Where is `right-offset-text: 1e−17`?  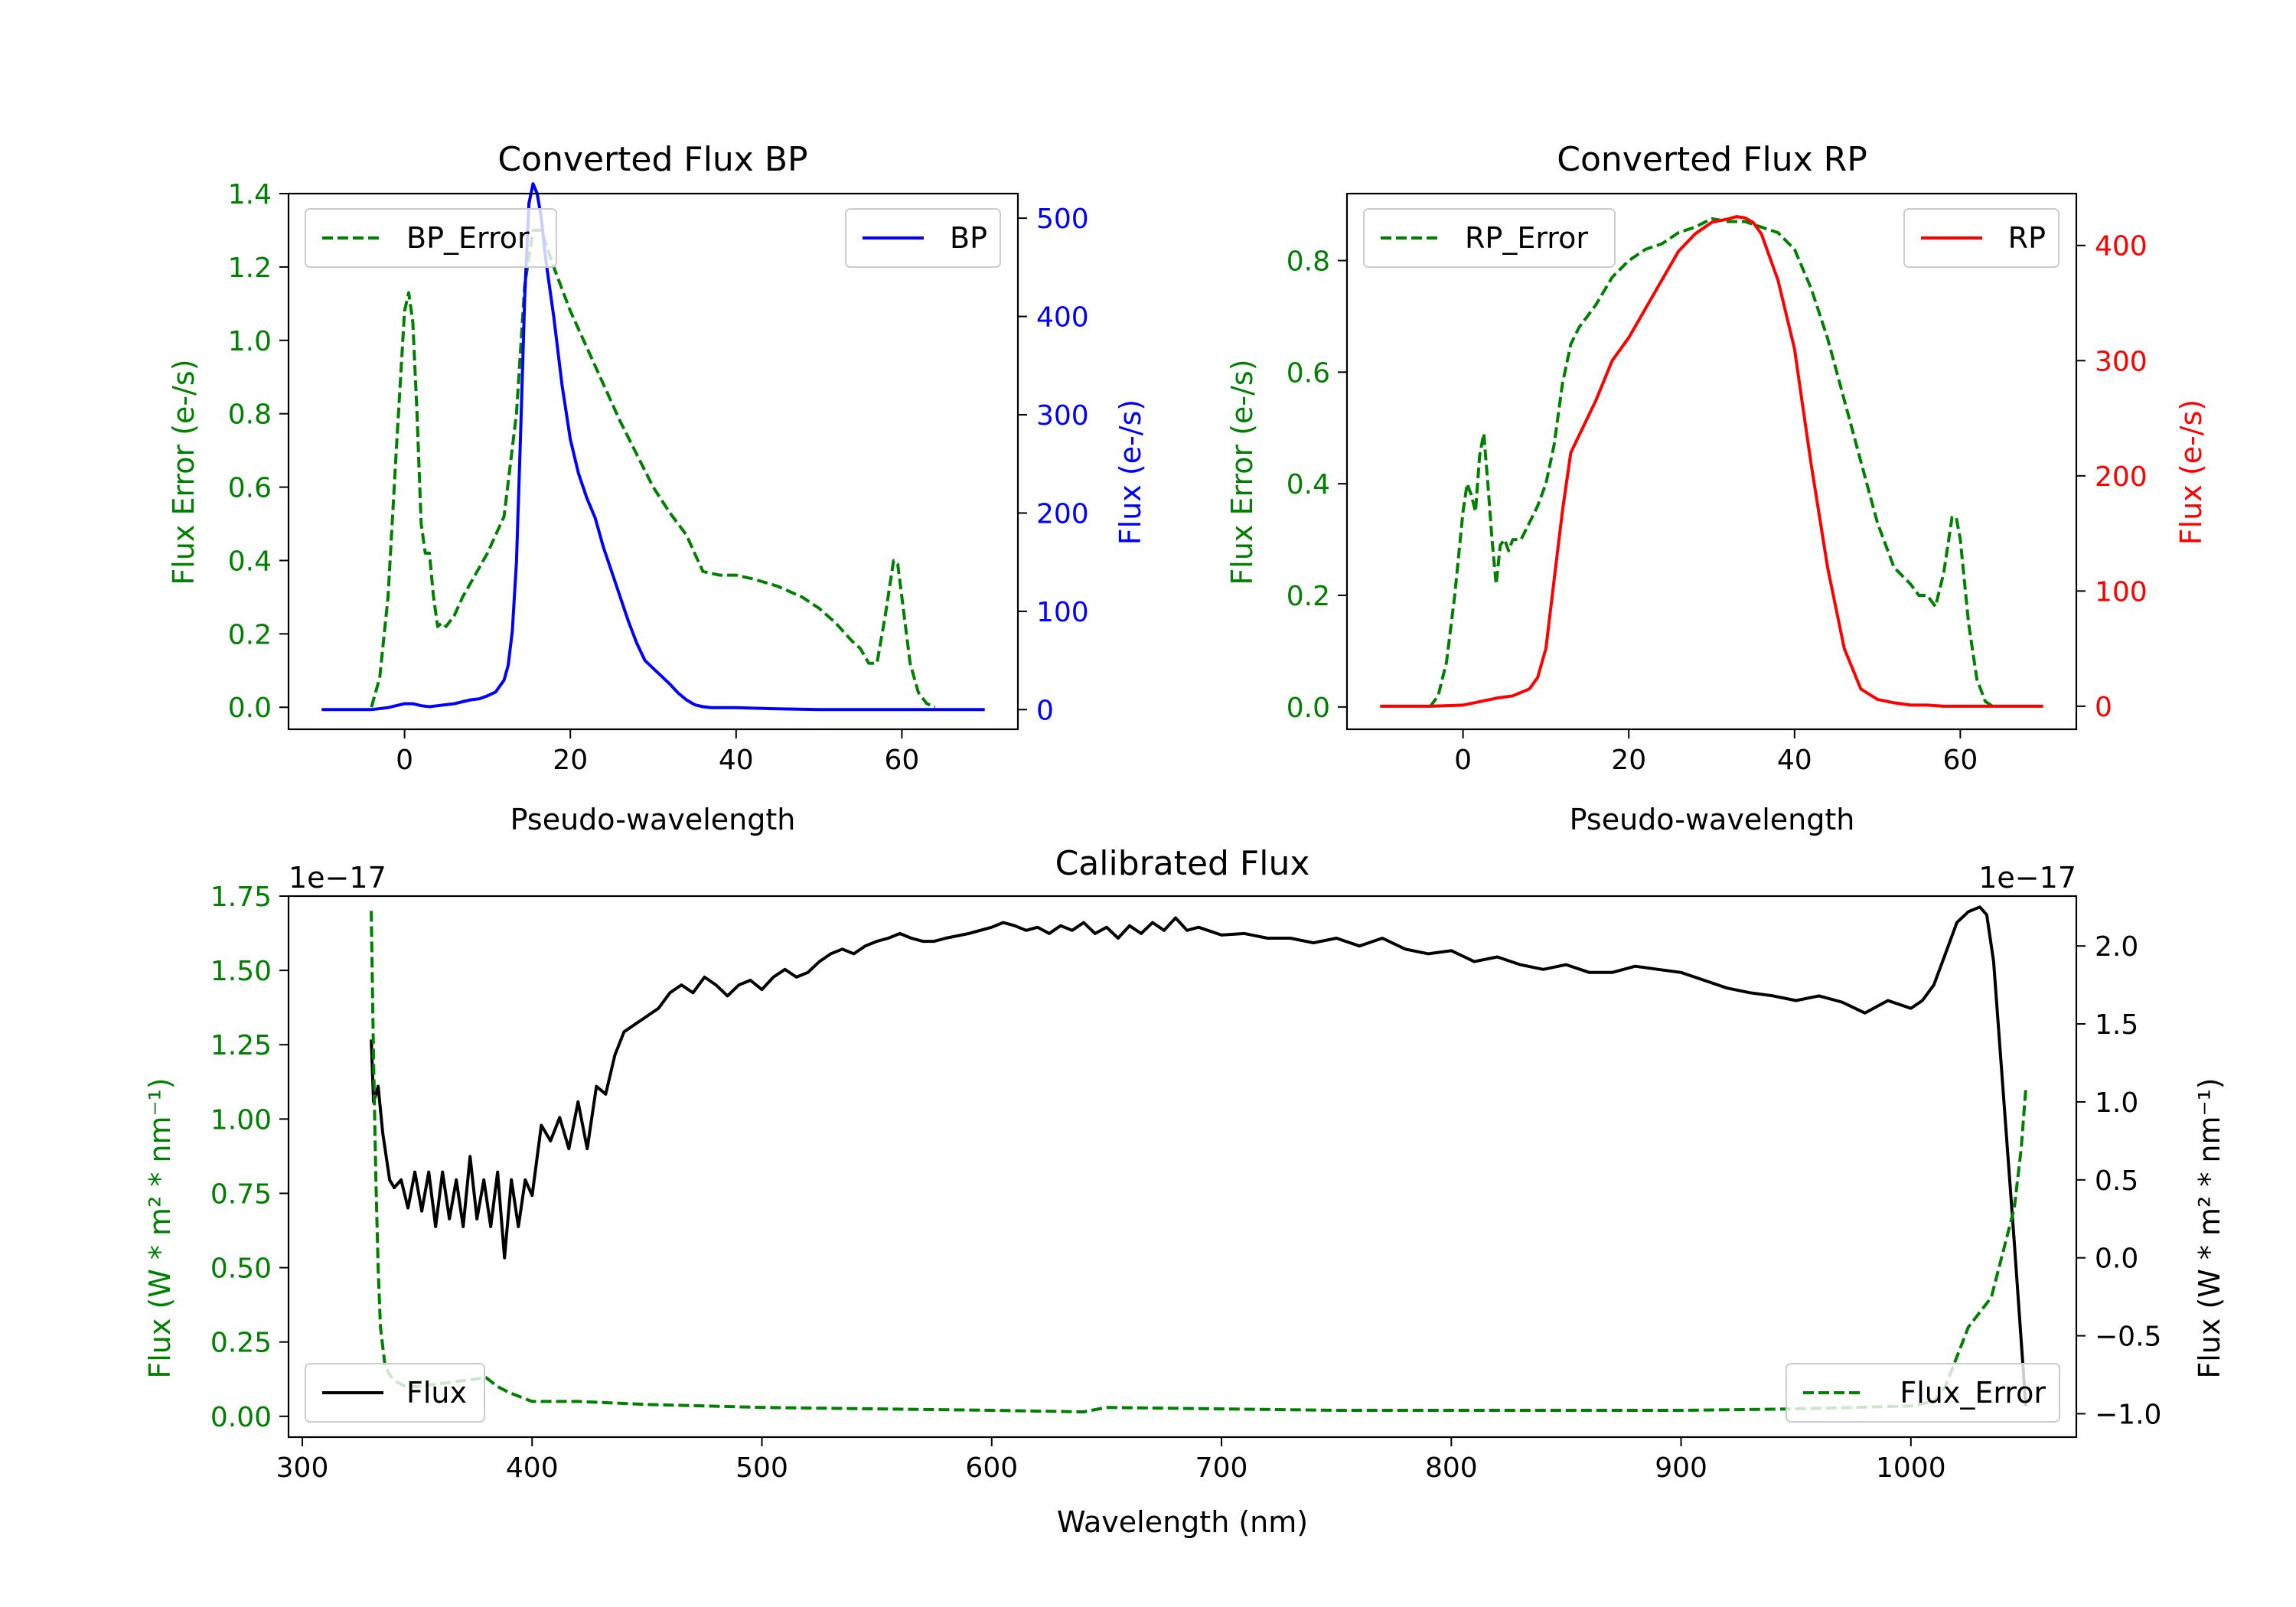 right-offset-text: 1e−17 is located at coordinates (2027, 878).